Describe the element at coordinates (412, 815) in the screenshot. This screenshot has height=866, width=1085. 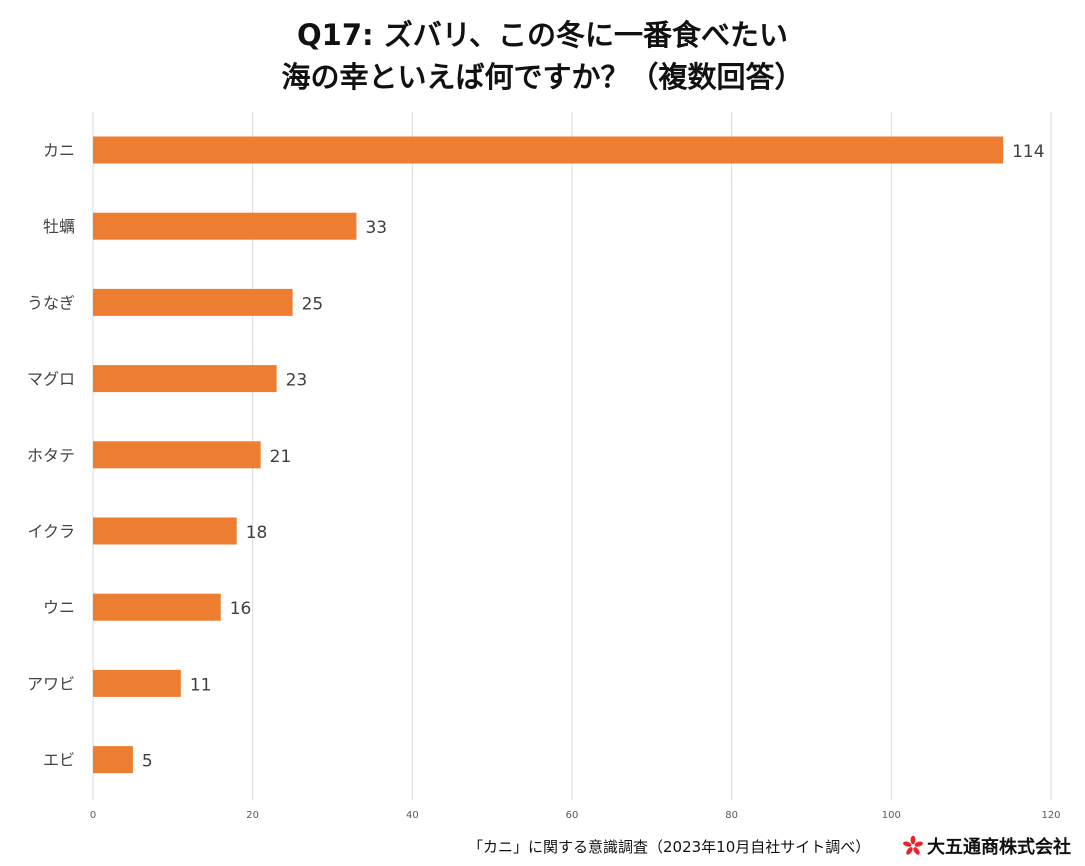
I see `x-tick-label: 40` at that location.